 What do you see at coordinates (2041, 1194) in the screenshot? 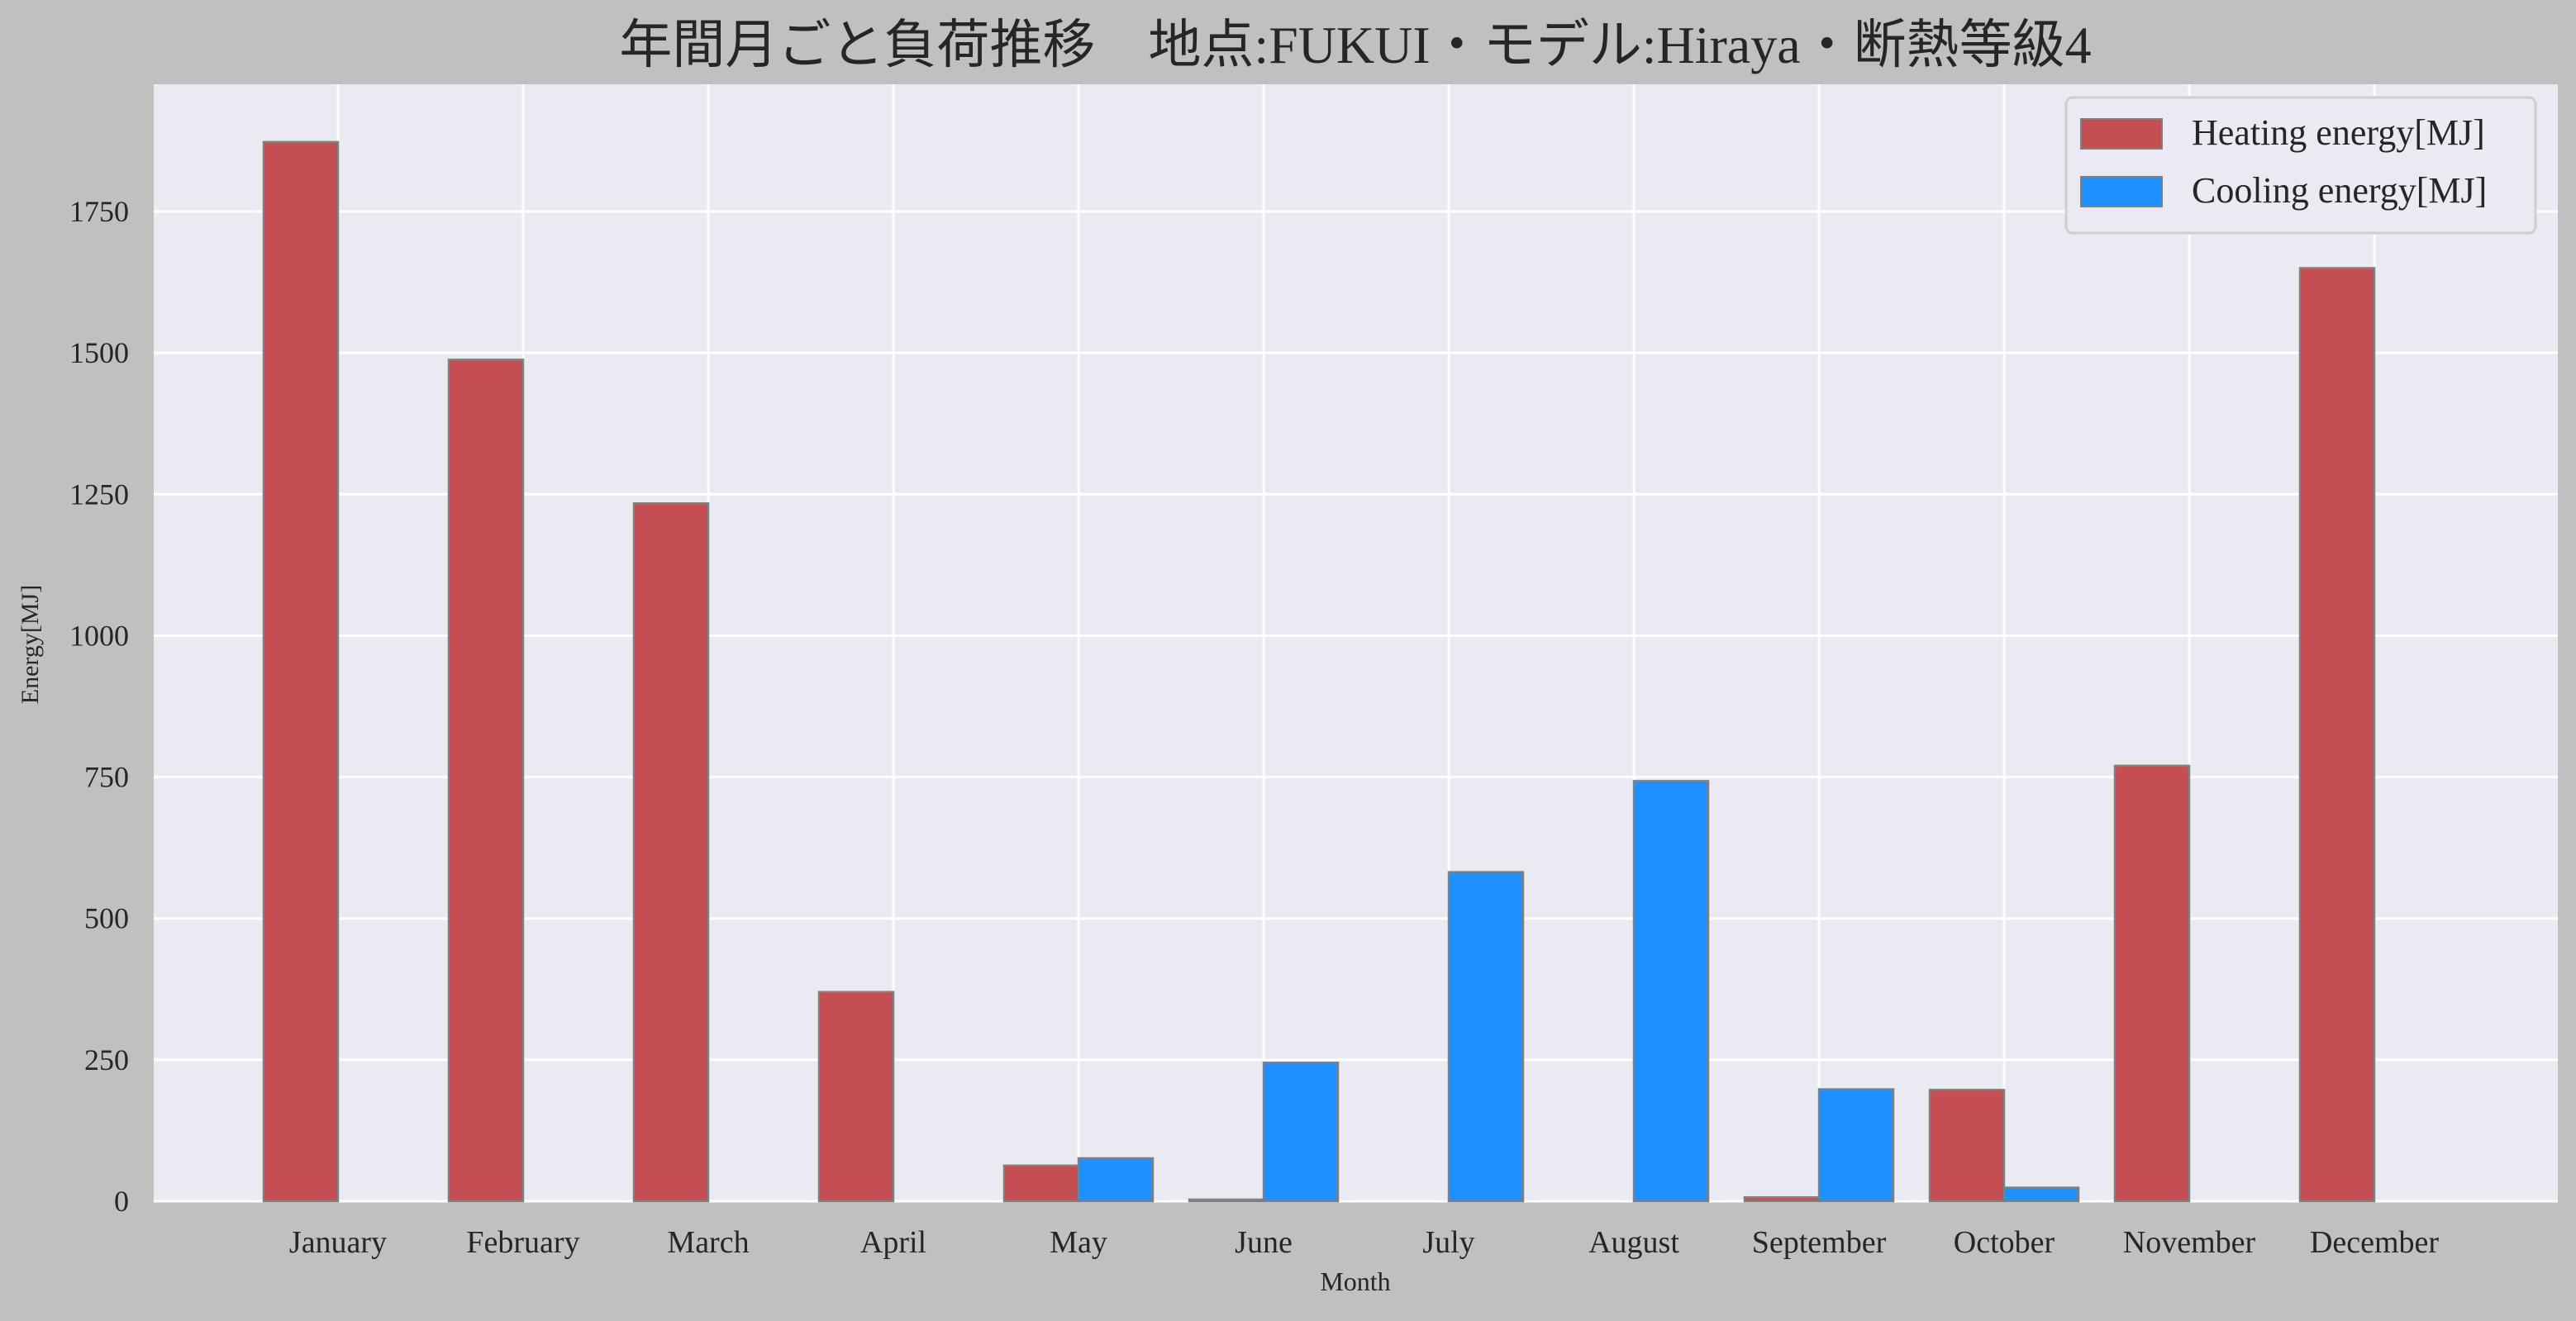
I see `bar-cooling-october` at bounding box center [2041, 1194].